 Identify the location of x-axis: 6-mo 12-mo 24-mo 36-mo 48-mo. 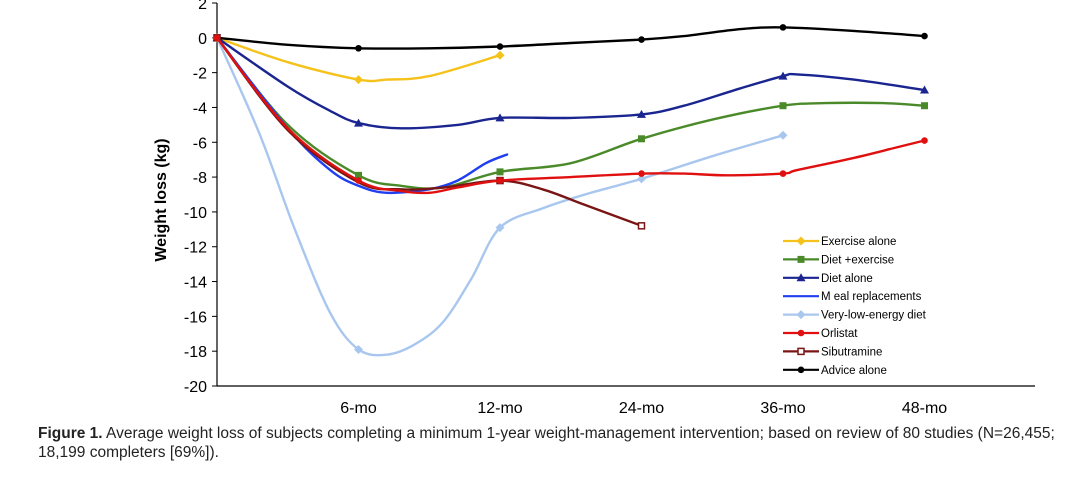
(626, 401).